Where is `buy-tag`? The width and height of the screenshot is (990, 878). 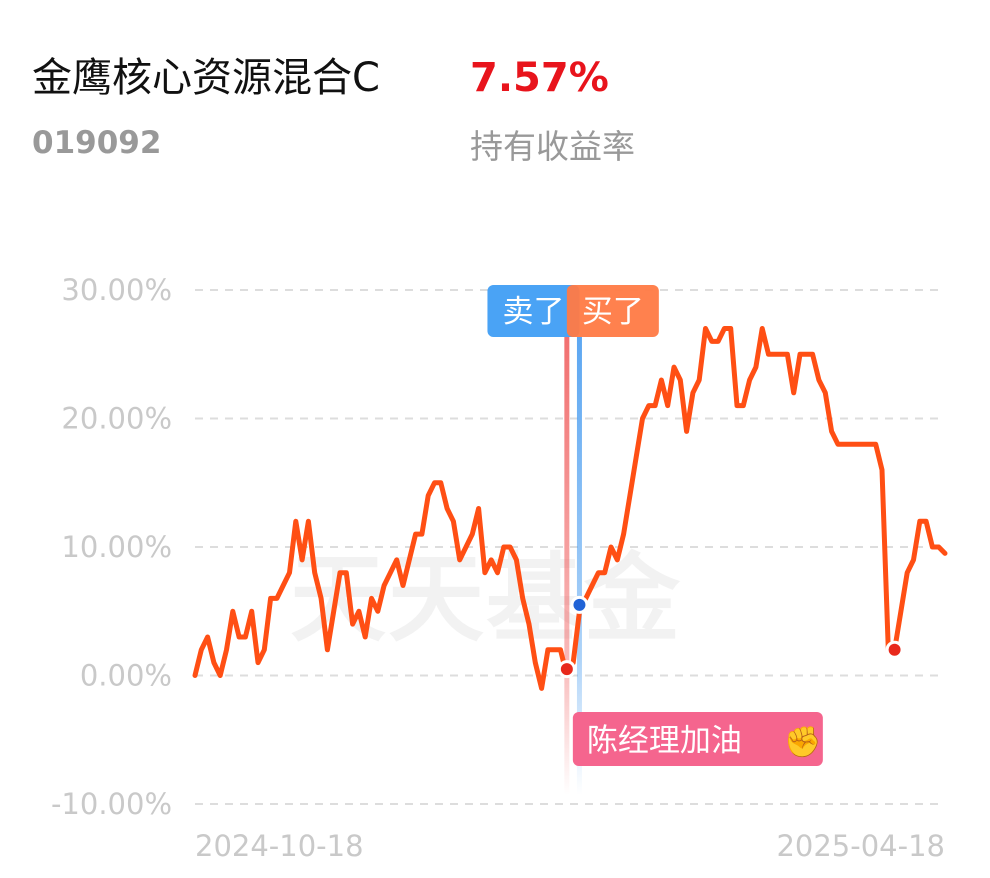 buy-tag is located at coordinates (612, 311).